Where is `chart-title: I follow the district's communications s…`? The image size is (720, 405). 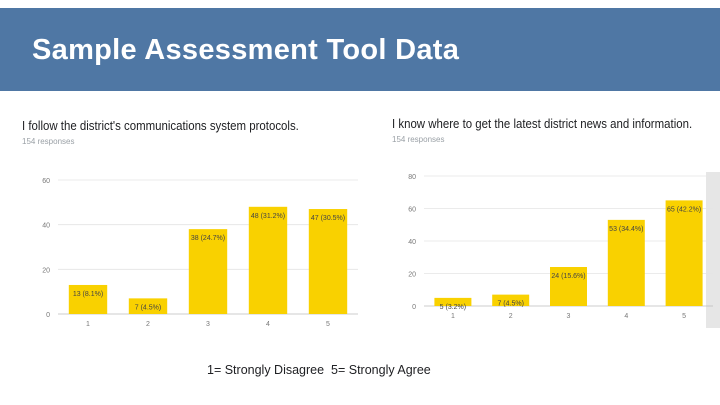 chart-title: I follow the district's communications s… is located at coordinates (160, 125).